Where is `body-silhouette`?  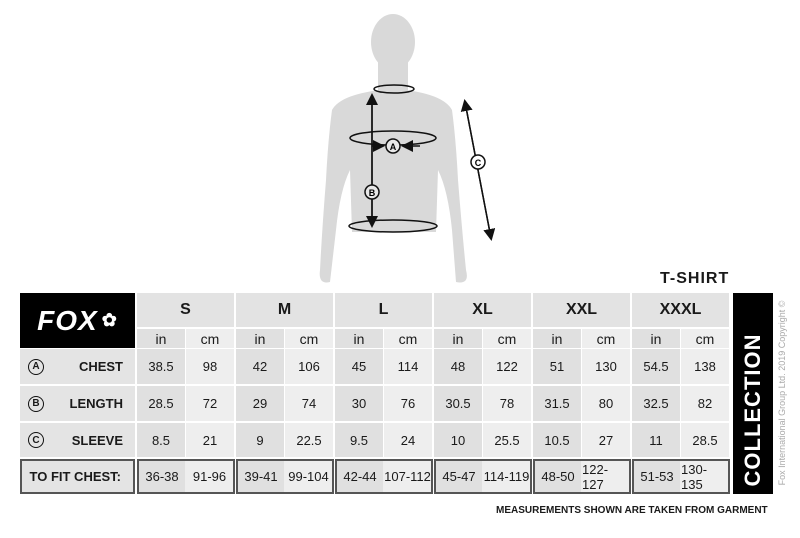 body-silhouette is located at coordinates (393, 148).